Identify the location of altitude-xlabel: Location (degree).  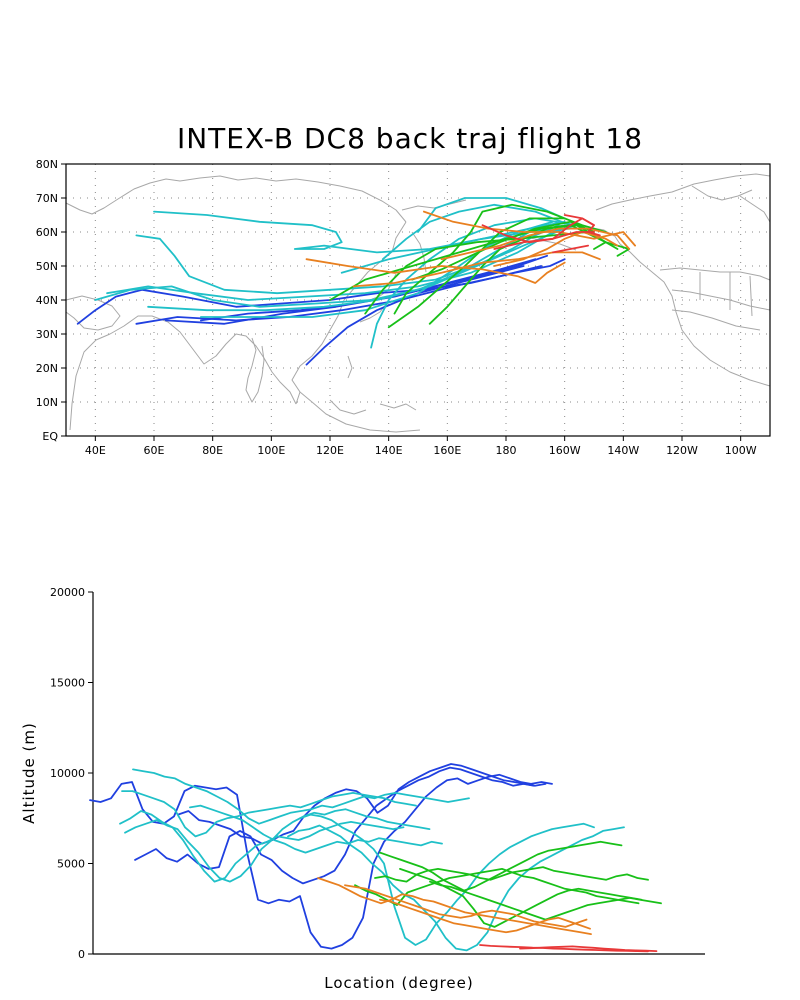
(398, 983).